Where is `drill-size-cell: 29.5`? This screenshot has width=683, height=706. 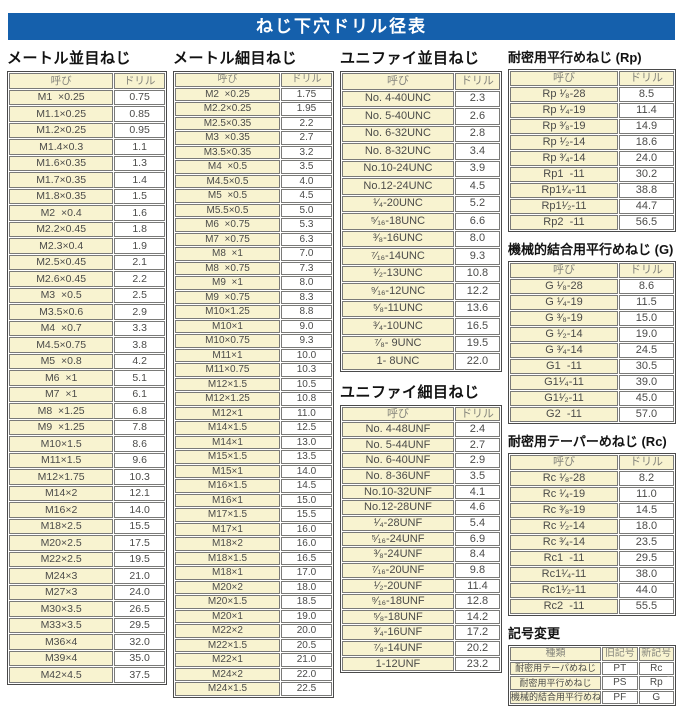 drill-size-cell: 29.5 is located at coordinates (646, 558).